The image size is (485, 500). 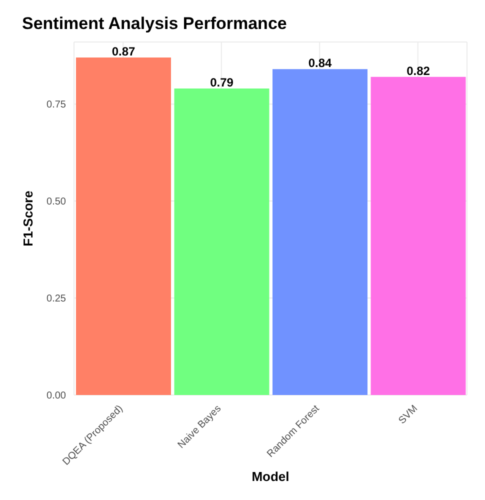 I want to click on data-label: 0.82, so click(x=418, y=71).